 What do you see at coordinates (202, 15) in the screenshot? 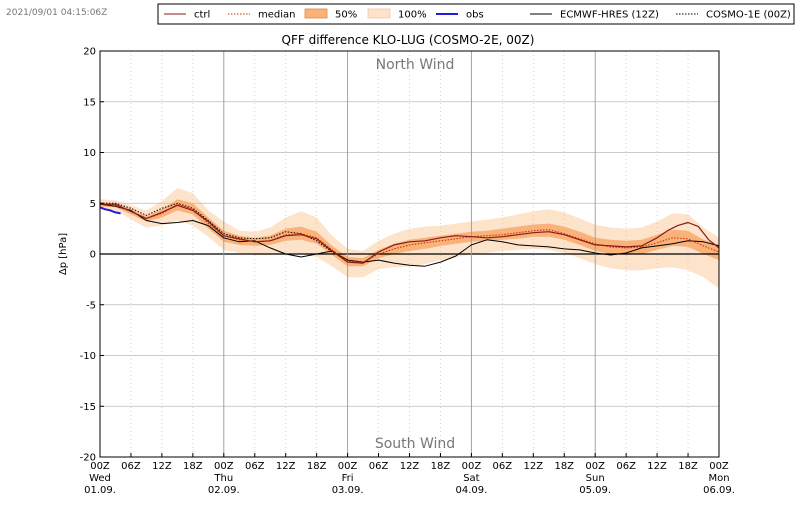
I see `legend-label: ctrl` at bounding box center [202, 15].